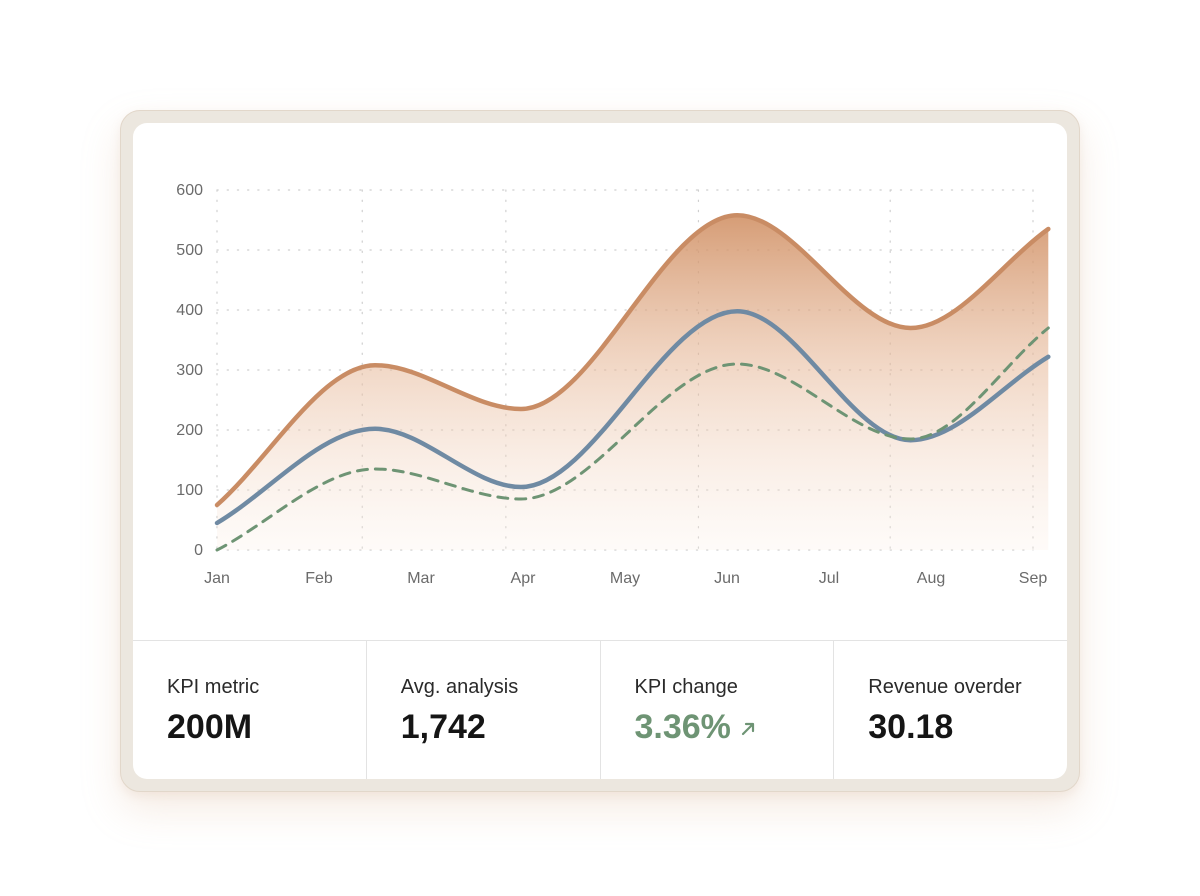  I want to click on kpi-card-metric: KPI metric 200M, so click(249, 710).